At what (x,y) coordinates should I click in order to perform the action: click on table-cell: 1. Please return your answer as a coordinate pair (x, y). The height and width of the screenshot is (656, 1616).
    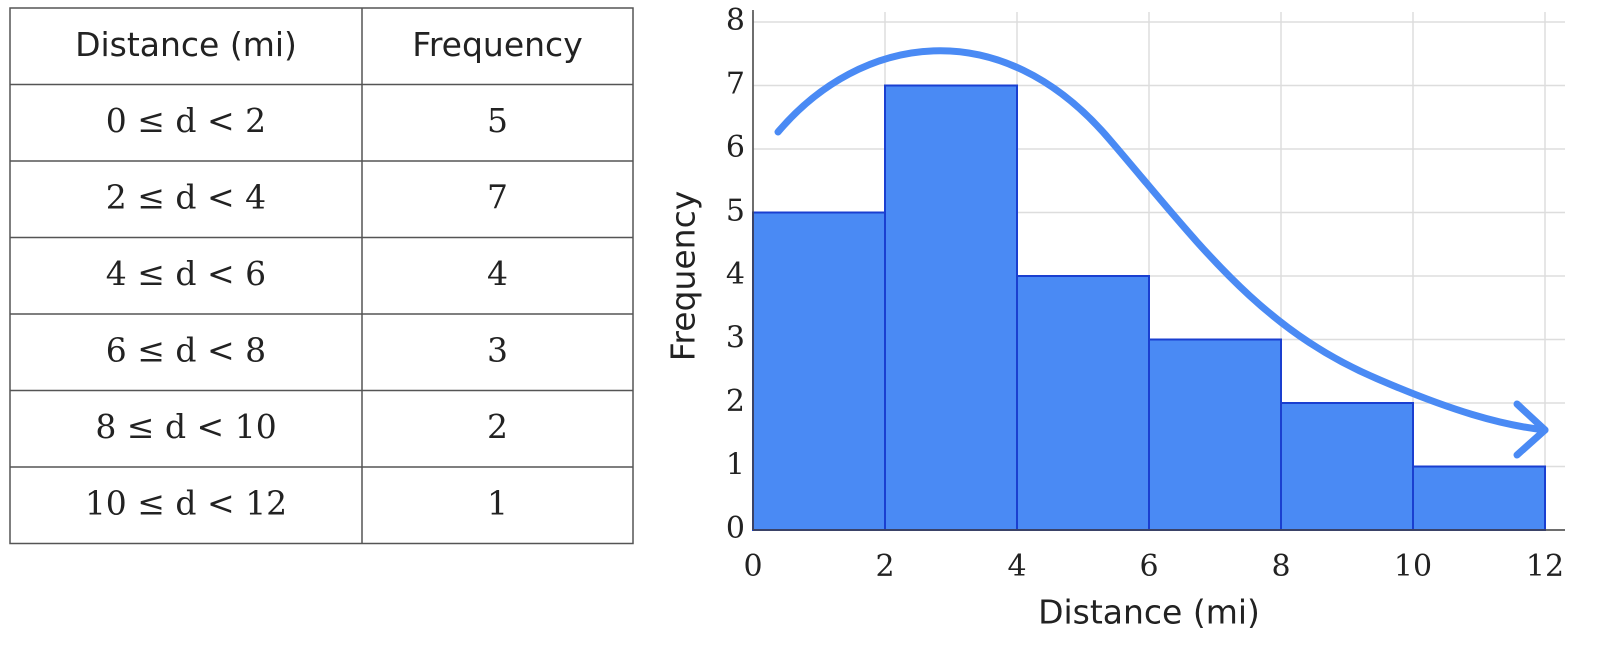
    Looking at the image, I should click on (497, 502).